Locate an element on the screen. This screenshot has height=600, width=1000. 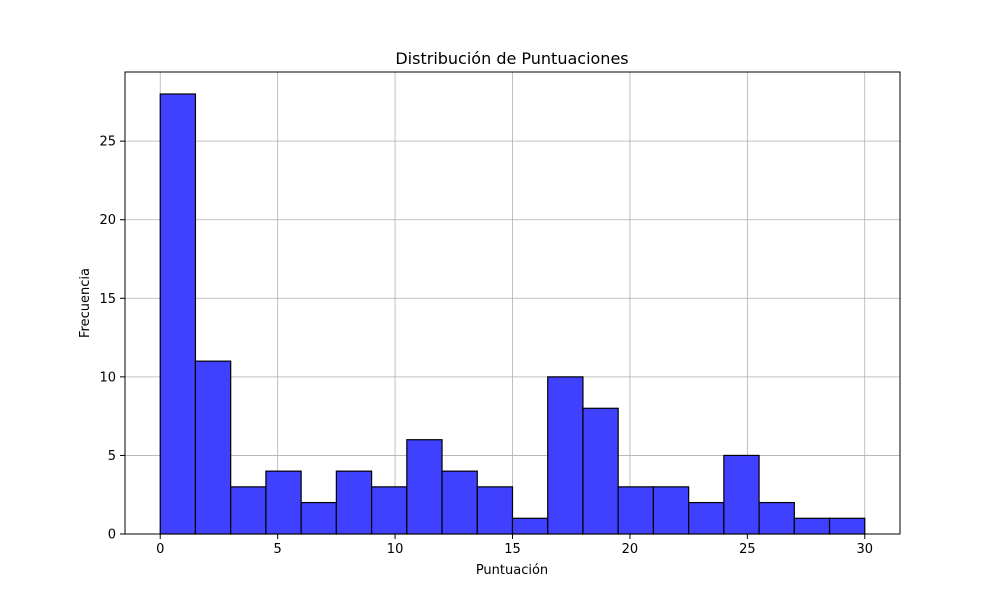
y-tick-label: 15 is located at coordinates (107, 299).